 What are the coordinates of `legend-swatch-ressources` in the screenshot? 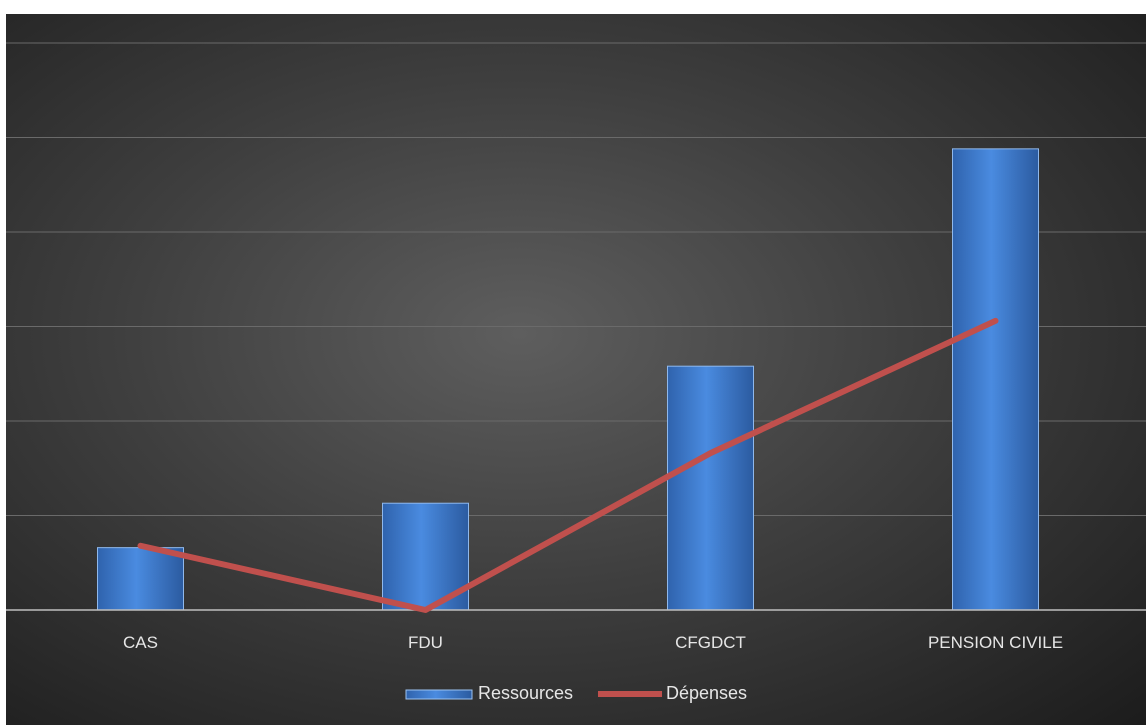 It's located at (439, 694).